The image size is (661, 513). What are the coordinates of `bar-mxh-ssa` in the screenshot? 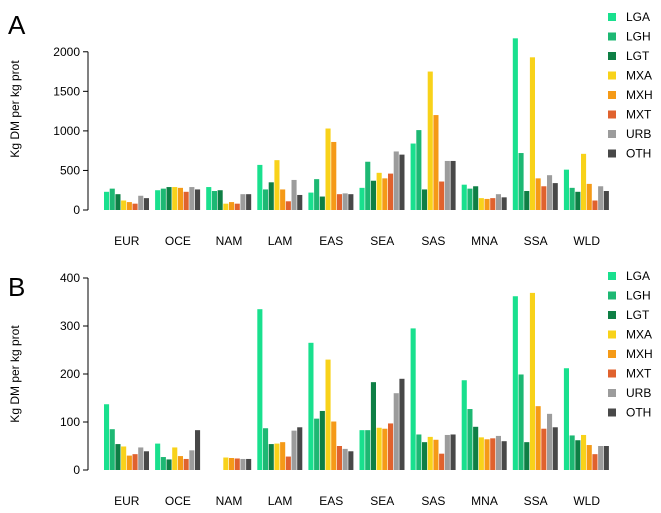 It's located at (538, 438).